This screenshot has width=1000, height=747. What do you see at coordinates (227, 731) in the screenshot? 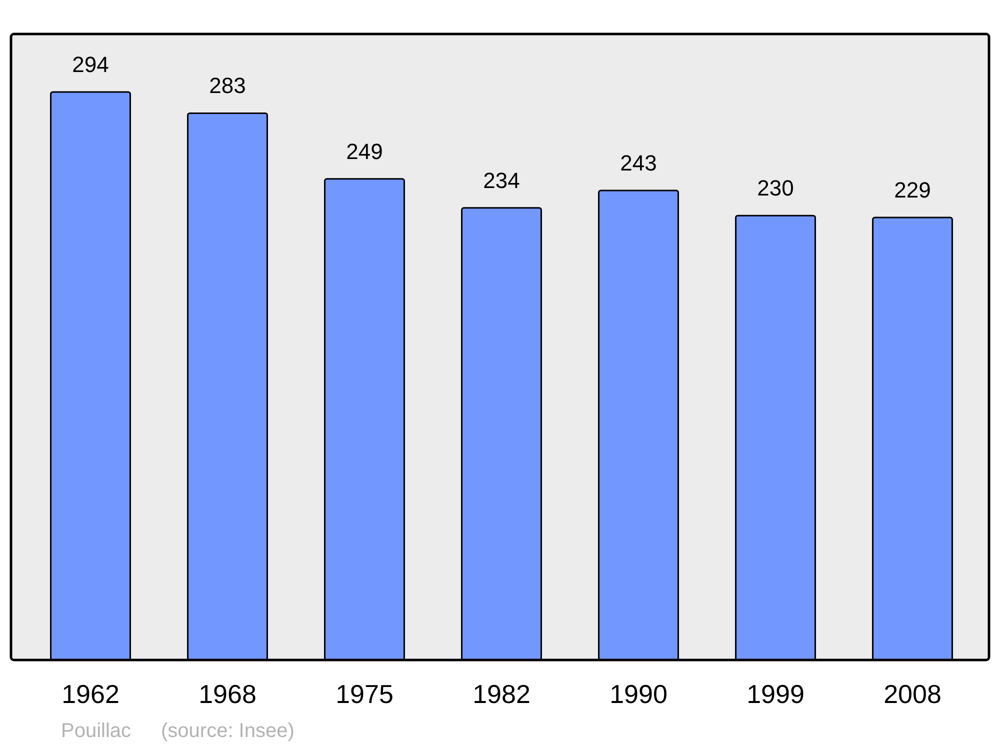
I see `text: (source: Insee)` at bounding box center [227, 731].